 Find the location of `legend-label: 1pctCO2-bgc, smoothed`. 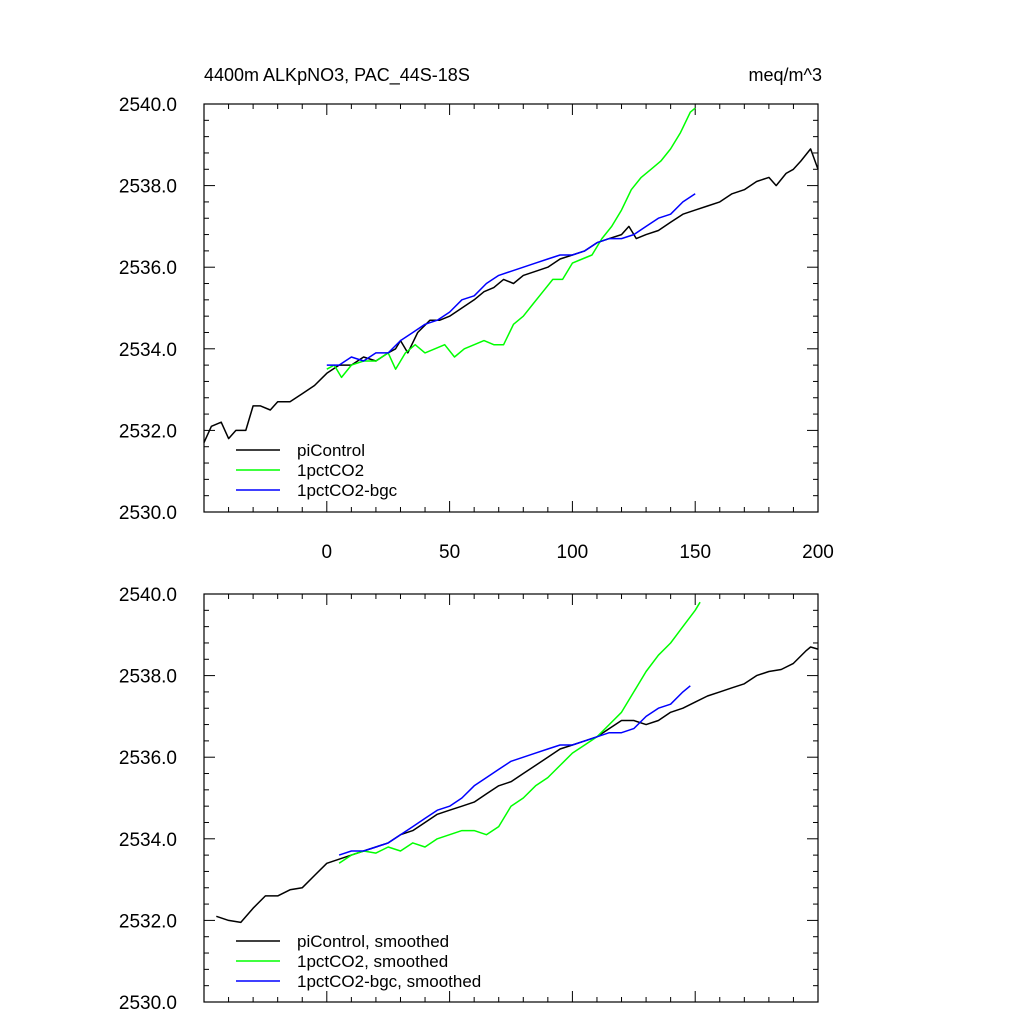

legend-label: 1pctCO2-bgc, smoothed is located at coordinates (389, 981).